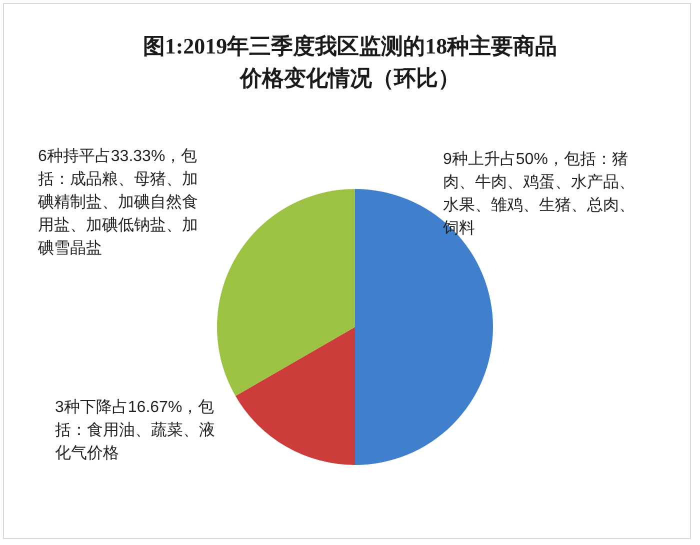 This screenshot has height=545, width=700. What do you see at coordinates (117, 202) in the screenshot?
I see `slice-label: 6种持平占33.33%，包括：成品粮、母猪、加碘精制盐、加碘自然食用盐、加碘低钠盐、加碘雪晶盐` at bounding box center [117, 202].